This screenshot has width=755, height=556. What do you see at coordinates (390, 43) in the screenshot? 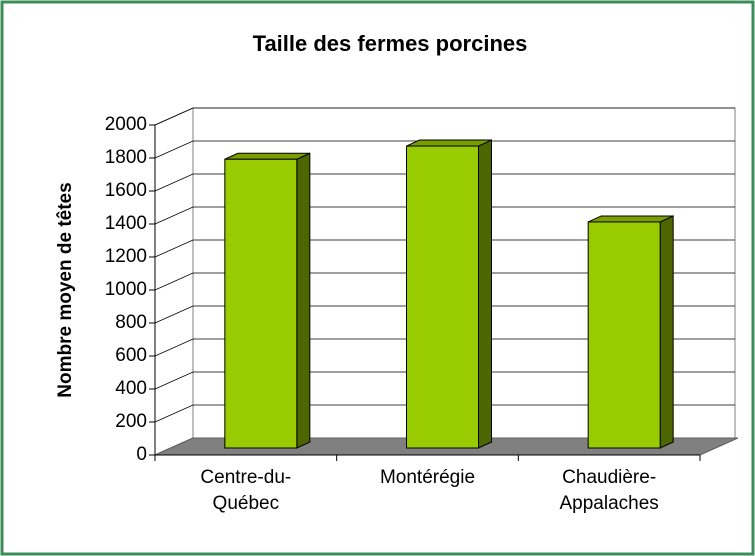
I see `chart-title: Taille des fermes porcines` at bounding box center [390, 43].